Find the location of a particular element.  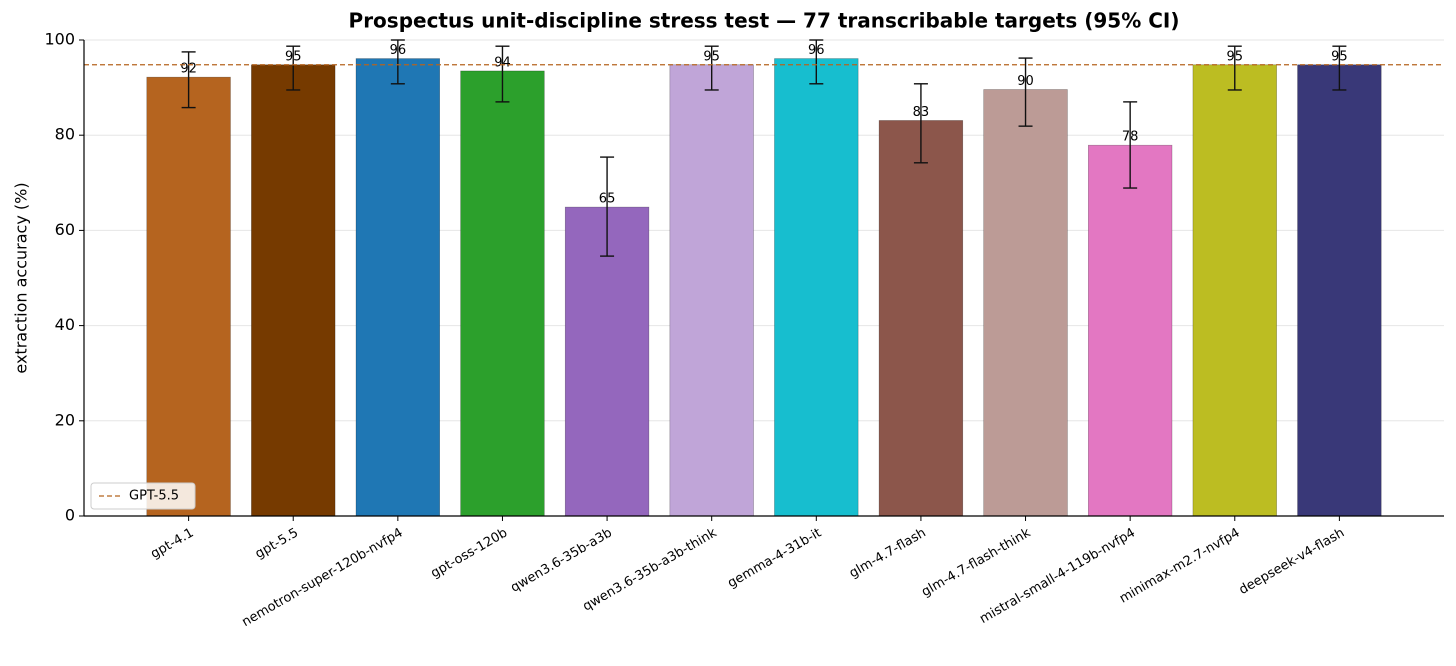

y-tick-label: 80 is located at coordinates (65, 134).